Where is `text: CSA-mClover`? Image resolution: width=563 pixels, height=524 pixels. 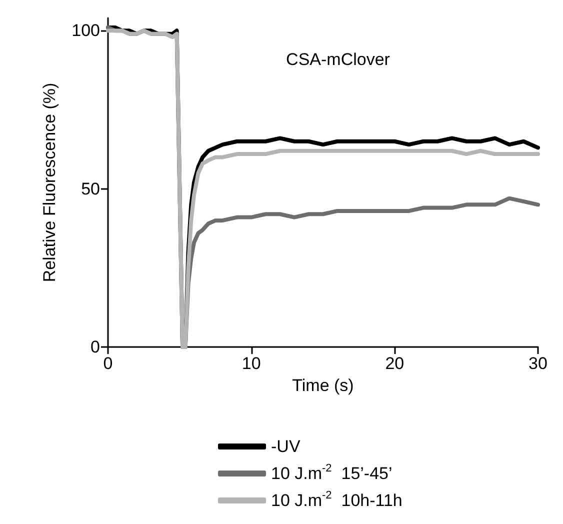 text: CSA-mClover is located at coordinates (338, 59).